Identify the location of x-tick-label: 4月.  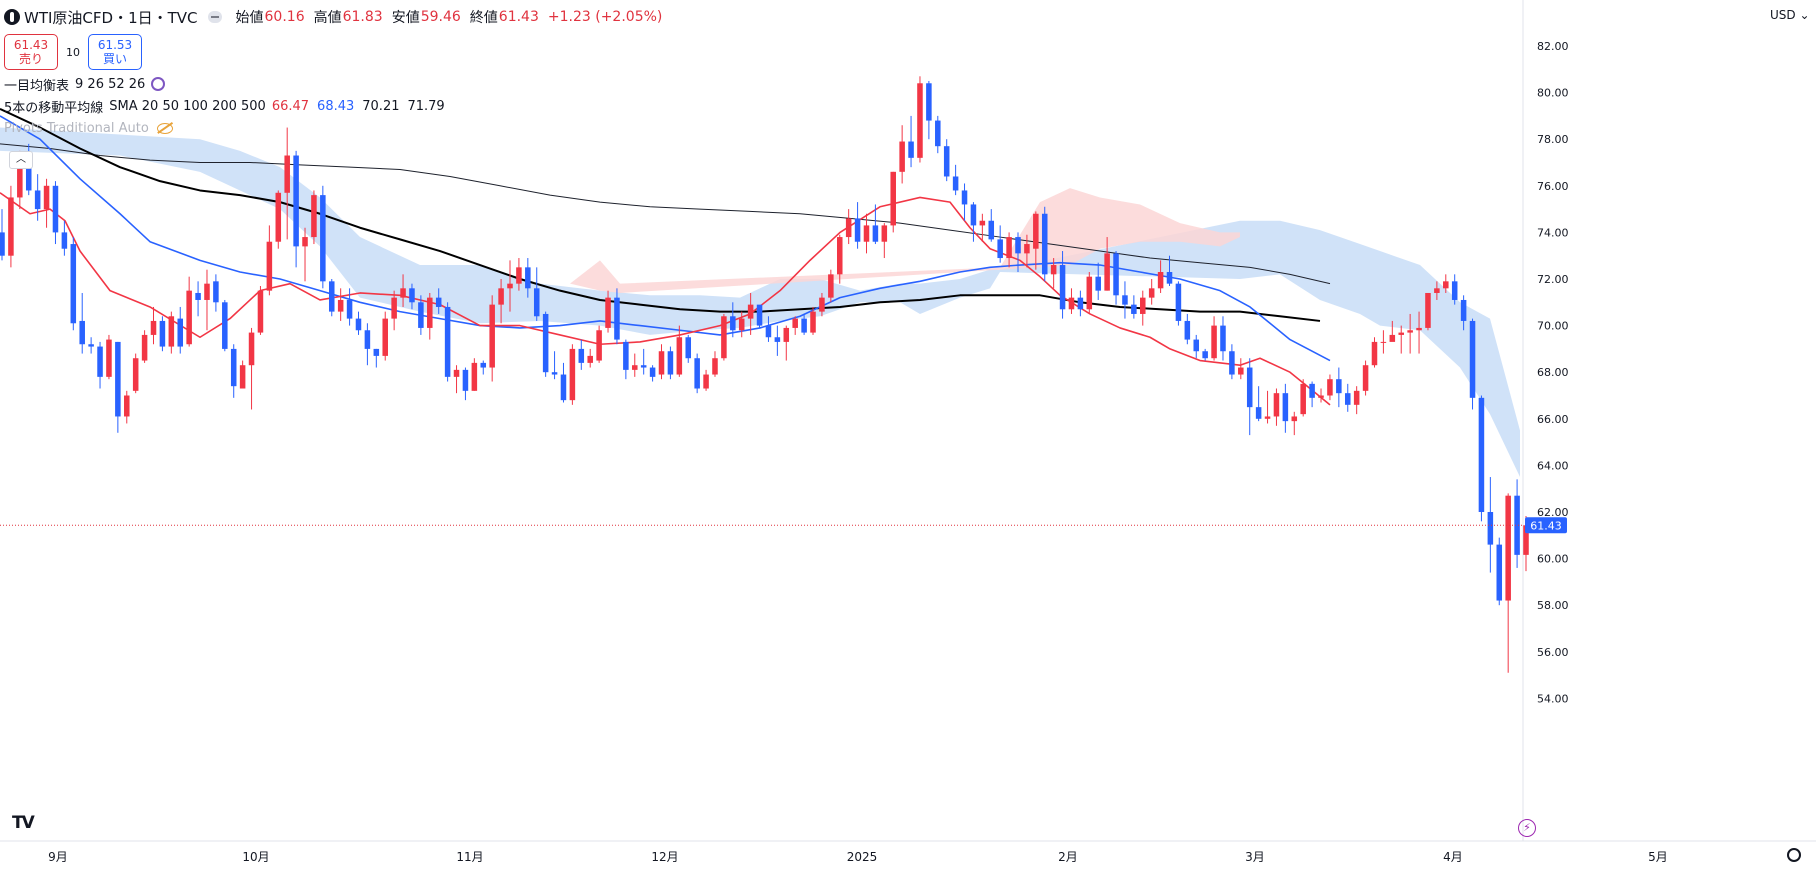
(1453, 857).